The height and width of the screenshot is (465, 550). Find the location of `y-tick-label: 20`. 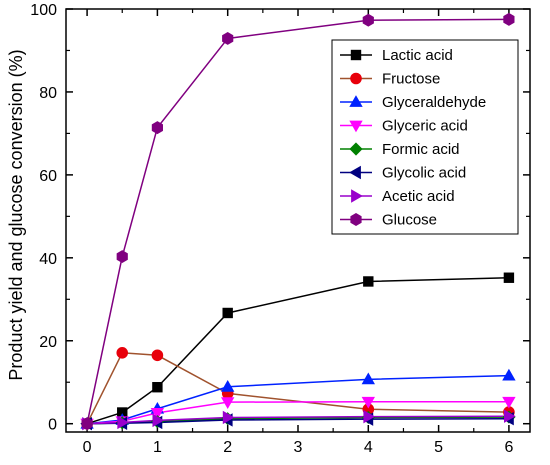

y-tick-label: 20 is located at coordinates (48, 342).